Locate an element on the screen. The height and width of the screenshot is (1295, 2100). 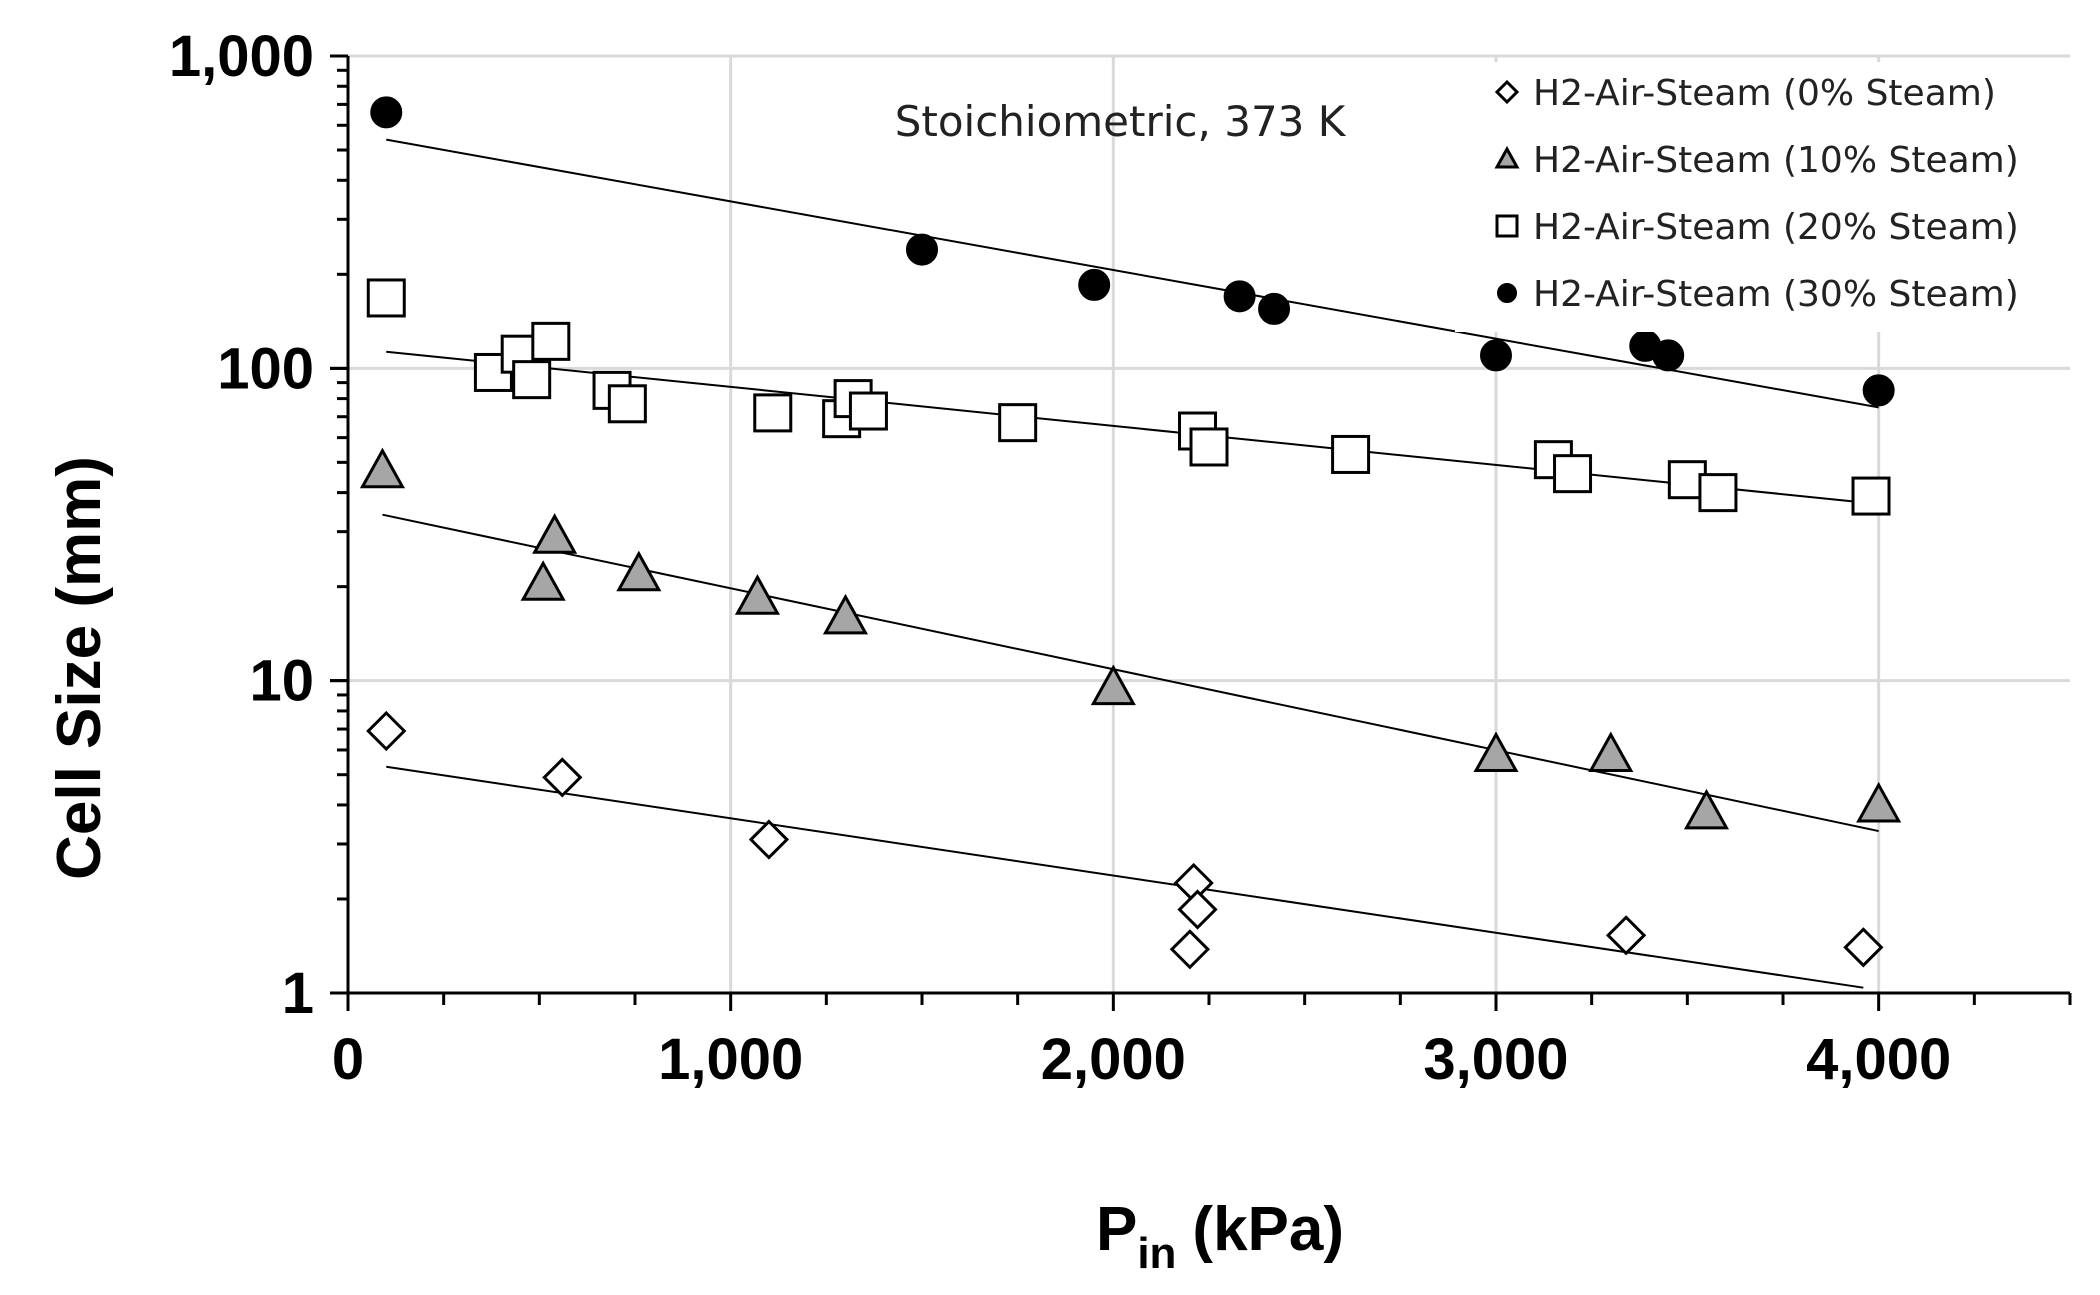
x-tick-label: 0 is located at coordinates (348, 1059).